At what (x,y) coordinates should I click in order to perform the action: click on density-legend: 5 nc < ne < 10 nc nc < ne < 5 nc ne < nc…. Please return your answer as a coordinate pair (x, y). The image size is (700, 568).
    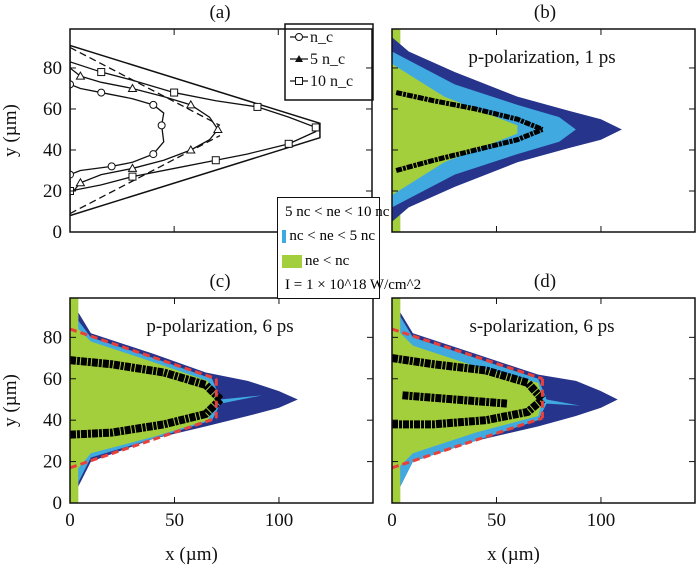
    Looking at the image, I should click on (349, 248).